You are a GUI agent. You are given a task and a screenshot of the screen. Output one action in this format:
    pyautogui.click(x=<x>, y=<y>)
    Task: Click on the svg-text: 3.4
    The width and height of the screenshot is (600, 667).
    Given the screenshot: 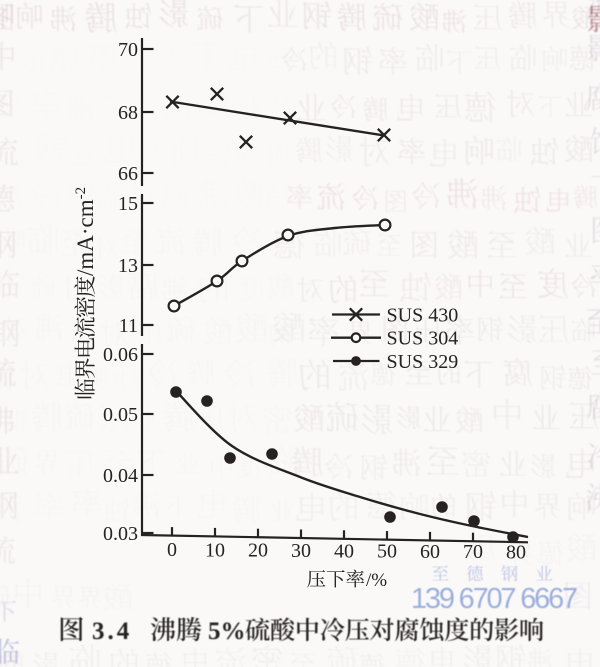 What is the action you would take?
    pyautogui.click(x=112, y=631)
    